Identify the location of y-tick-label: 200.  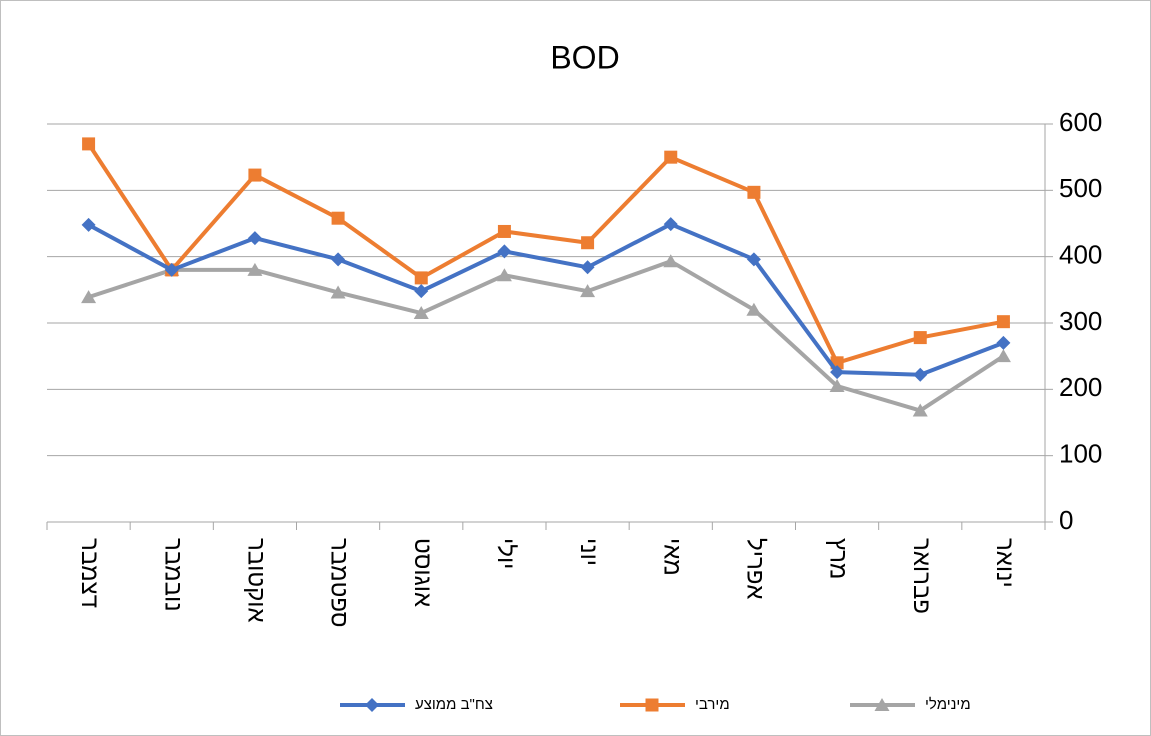
(1080, 387).